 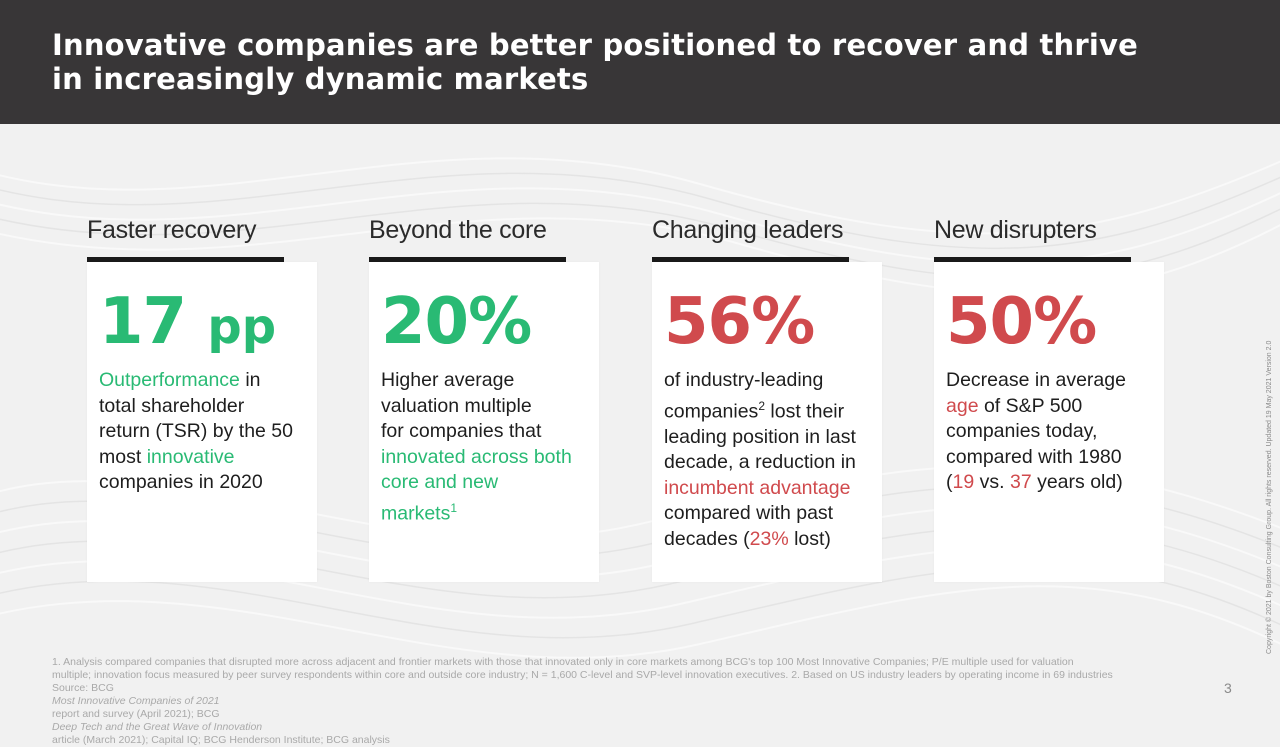 What do you see at coordinates (748, 230) in the screenshot?
I see `column-heading-changing-leaders: Changing leaders` at bounding box center [748, 230].